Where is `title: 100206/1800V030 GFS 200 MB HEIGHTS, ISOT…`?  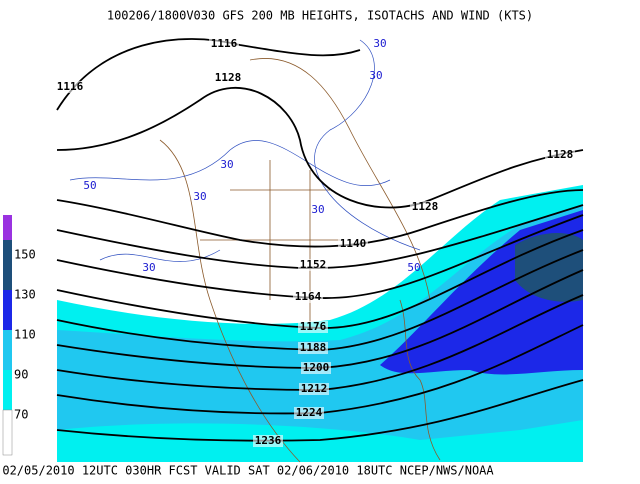 title: 100206/1800V030 GFS 200 MB HEIGHTS, ISOT… is located at coordinates (320, 16).